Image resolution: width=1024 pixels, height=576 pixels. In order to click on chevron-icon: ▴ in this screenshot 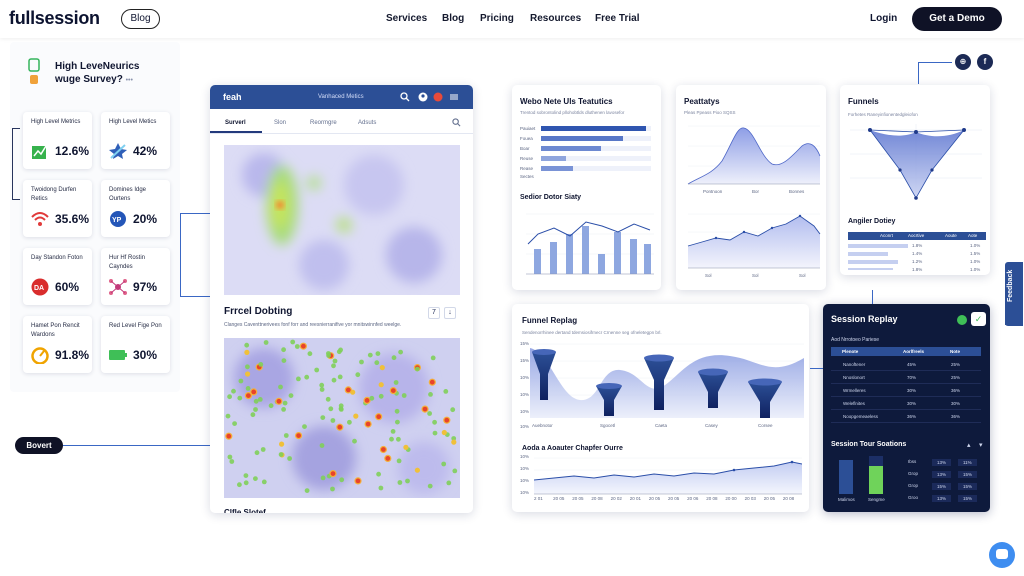, I will do `click(969, 445)`.